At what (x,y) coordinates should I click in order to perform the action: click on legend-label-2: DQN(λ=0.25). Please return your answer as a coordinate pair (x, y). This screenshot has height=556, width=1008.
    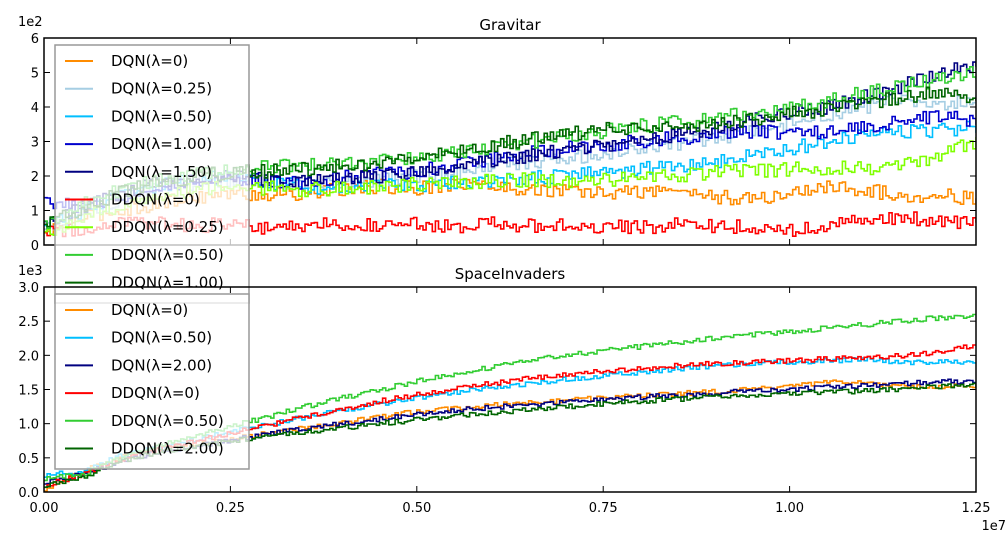
    Looking at the image, I should click on (161, 89).